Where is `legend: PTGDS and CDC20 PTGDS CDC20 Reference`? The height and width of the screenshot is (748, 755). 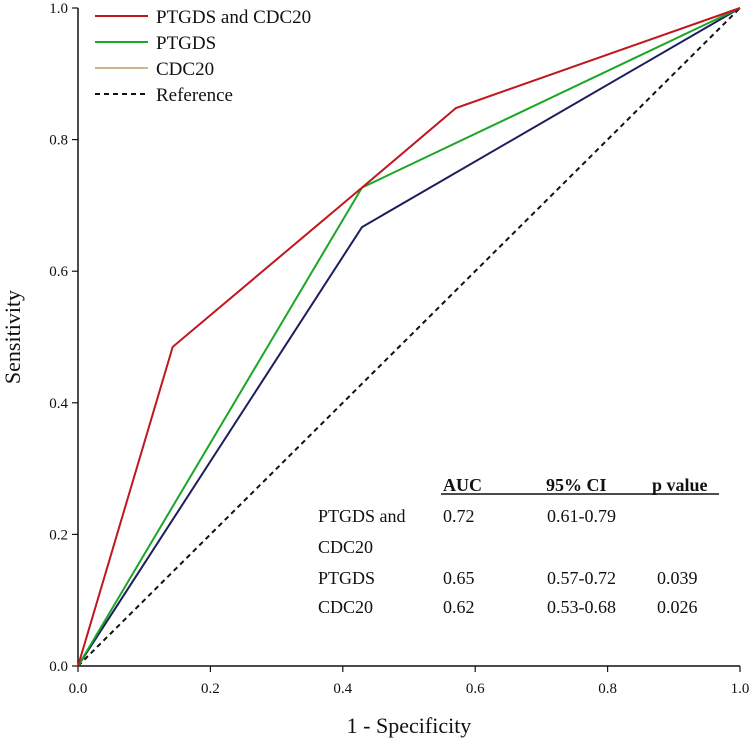
legend: PTGDS and CDC20 PTGDS CDC20 Reference is located at coordinates (203, 56).